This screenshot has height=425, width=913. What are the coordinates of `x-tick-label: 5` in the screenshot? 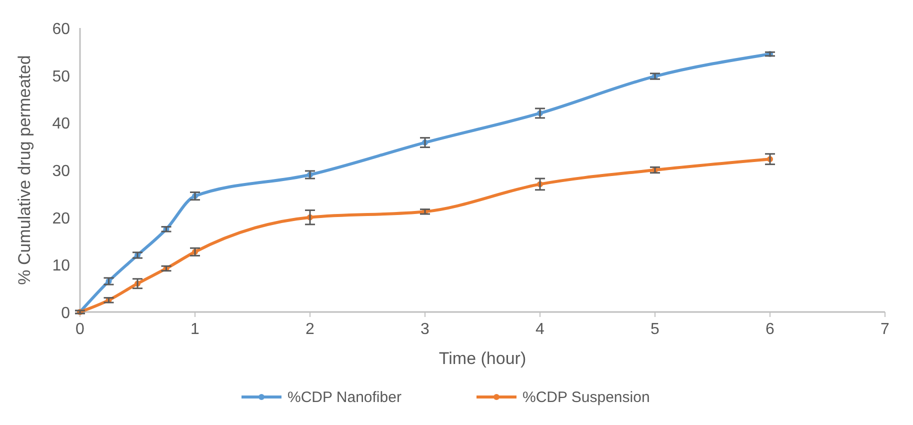 It's located at (655, 329).